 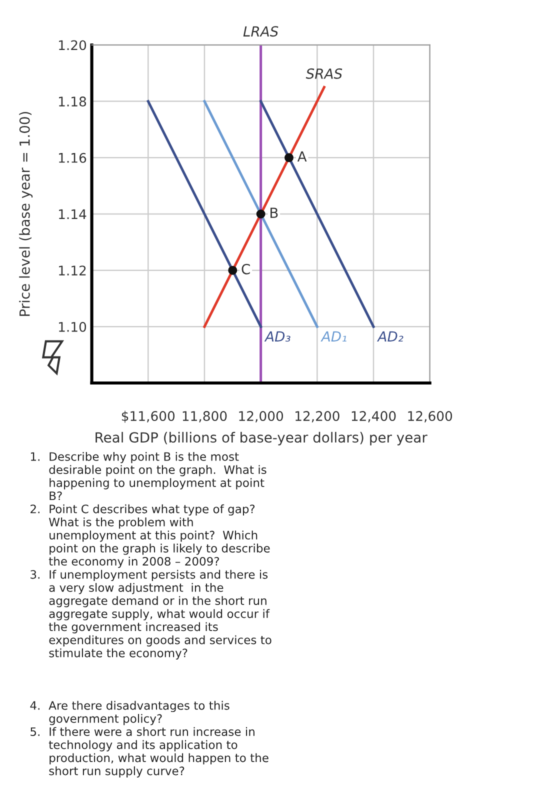 I want to click on x-tick-label: 12,200, so click(x=318, y=416).